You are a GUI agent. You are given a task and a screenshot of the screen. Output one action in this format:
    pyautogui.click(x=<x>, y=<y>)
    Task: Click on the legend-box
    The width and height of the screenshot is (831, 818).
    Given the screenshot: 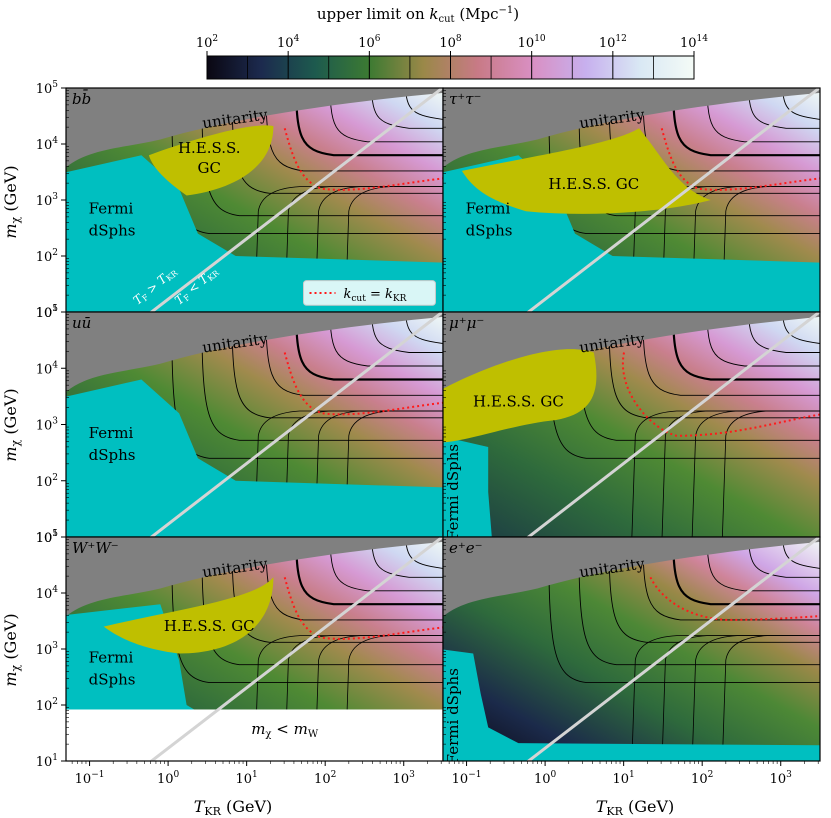 What is the action you would take?
    pyautogui.click(x=369, y=293)
    